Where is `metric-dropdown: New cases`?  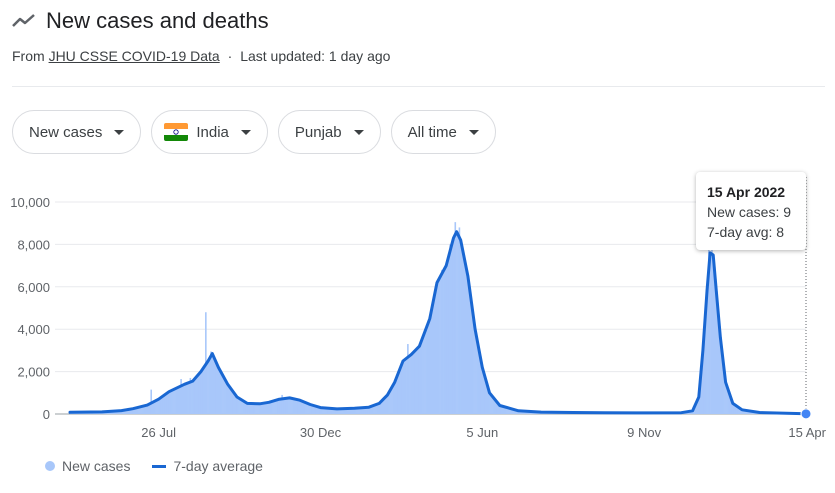 metric-dropdown: New cases is located at coordinates (77, 132).